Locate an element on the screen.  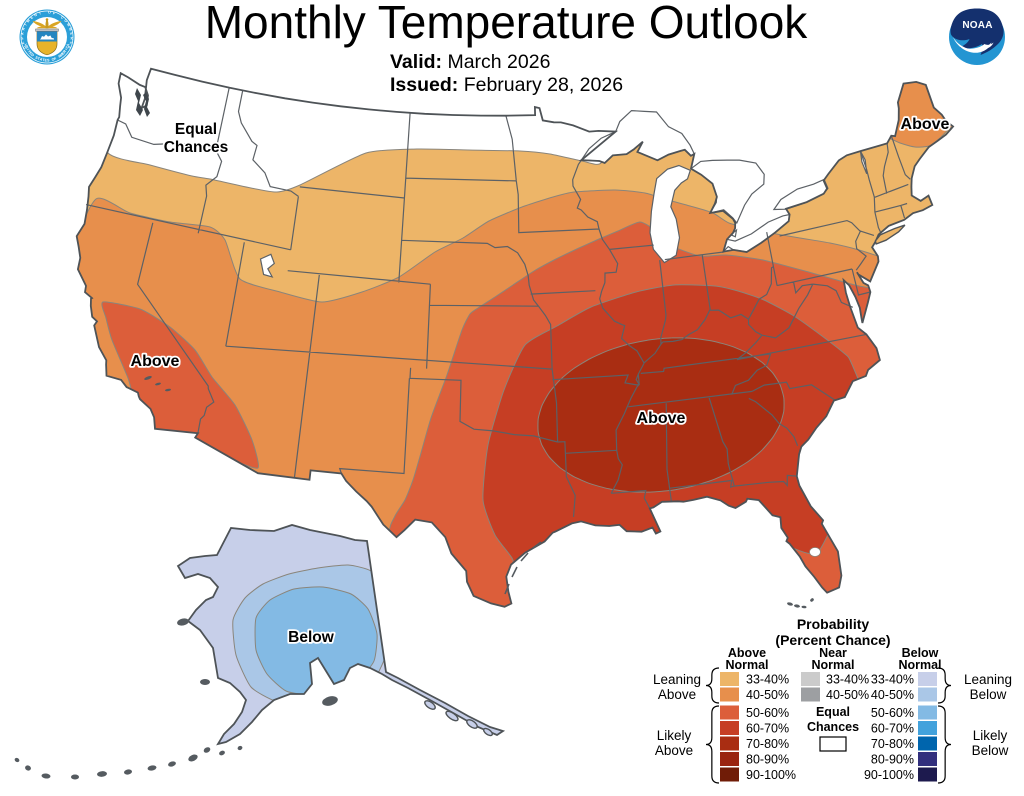
svg-text: Monthly Temperature Outlook is located at coordinates (507, 24).